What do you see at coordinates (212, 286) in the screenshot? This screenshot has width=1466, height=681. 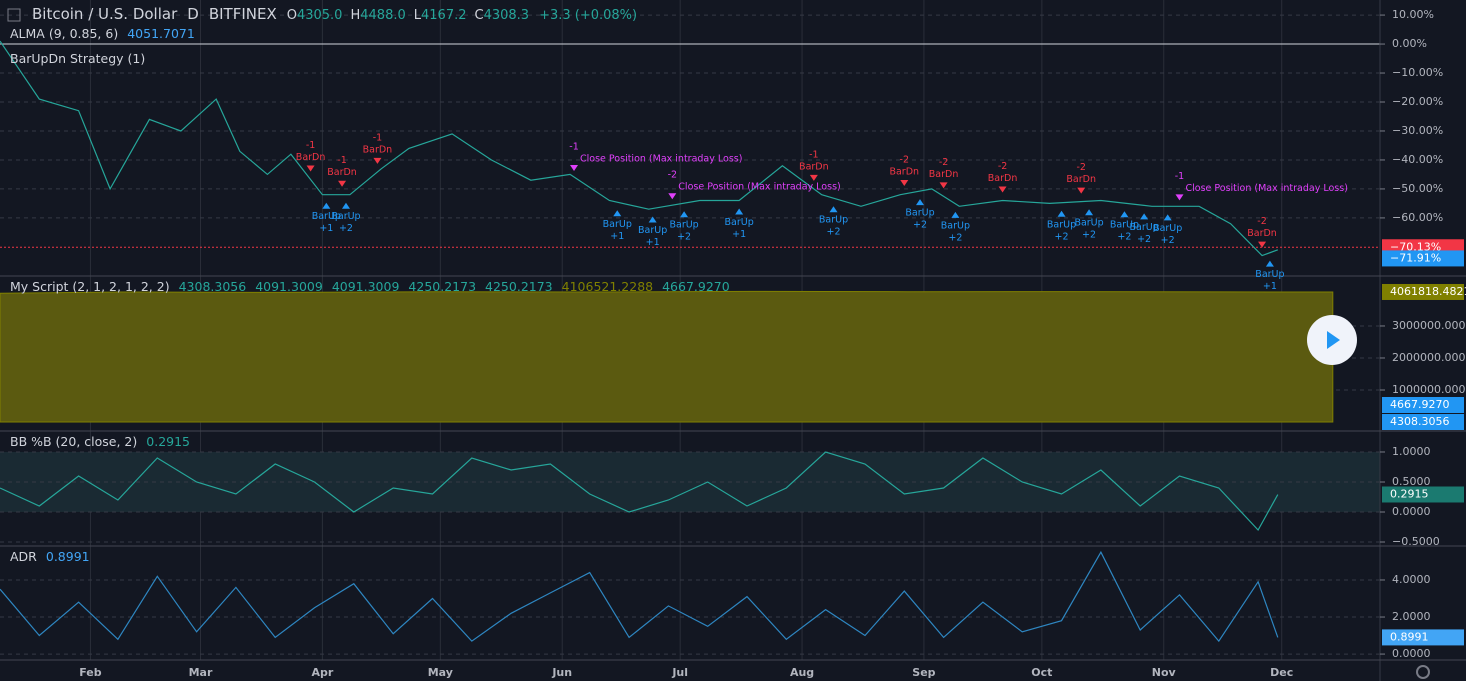 I see `legend-value: 4308.3056` at bounding box center [212, 286].